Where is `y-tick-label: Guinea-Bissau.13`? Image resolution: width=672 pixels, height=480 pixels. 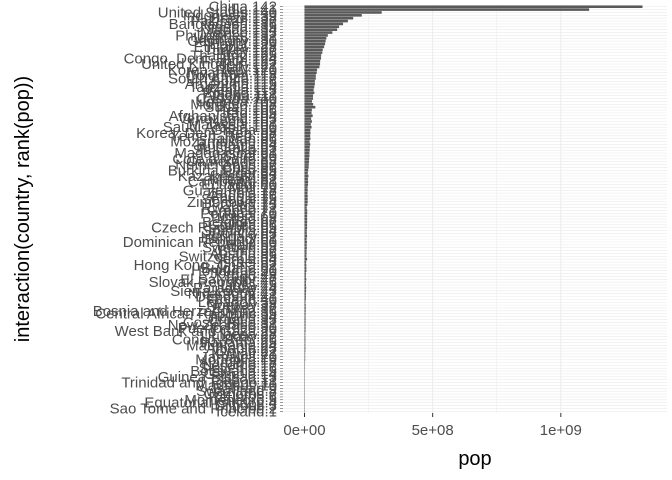 y-tick-label: Guinea-Bissau.13 is located at coordinates (217, 377).